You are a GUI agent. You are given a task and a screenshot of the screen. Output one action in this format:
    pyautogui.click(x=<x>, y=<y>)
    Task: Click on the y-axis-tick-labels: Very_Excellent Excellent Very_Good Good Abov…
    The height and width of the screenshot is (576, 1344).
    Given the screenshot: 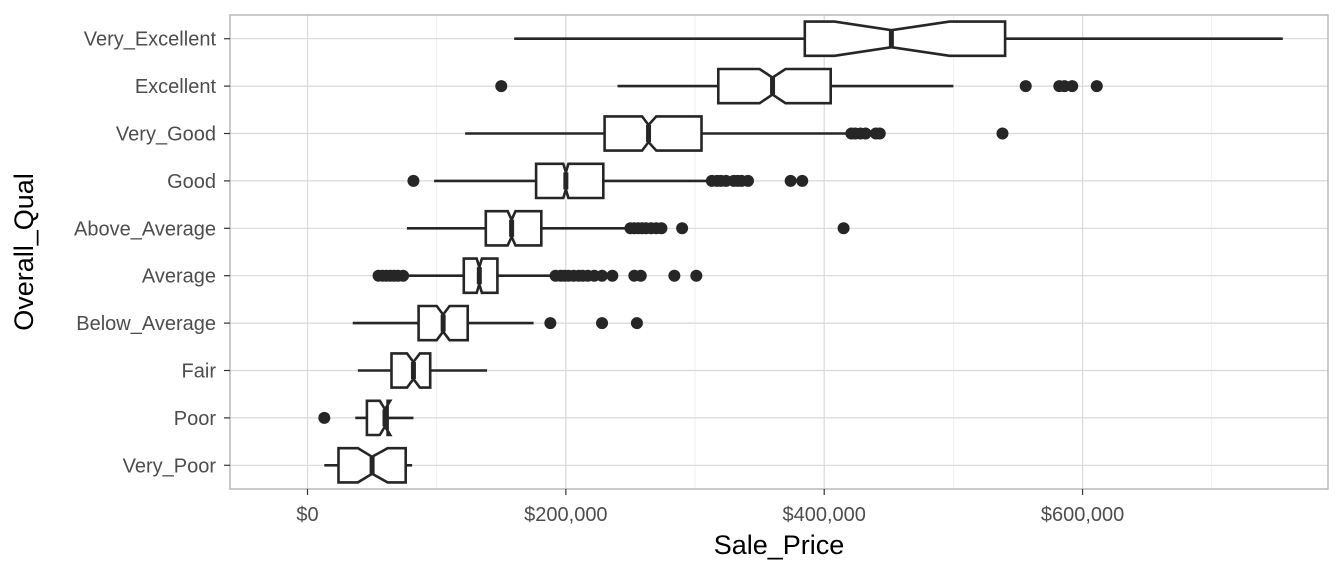 What is the action you would take?
    pyautogui.click(x=152, y=253)
    